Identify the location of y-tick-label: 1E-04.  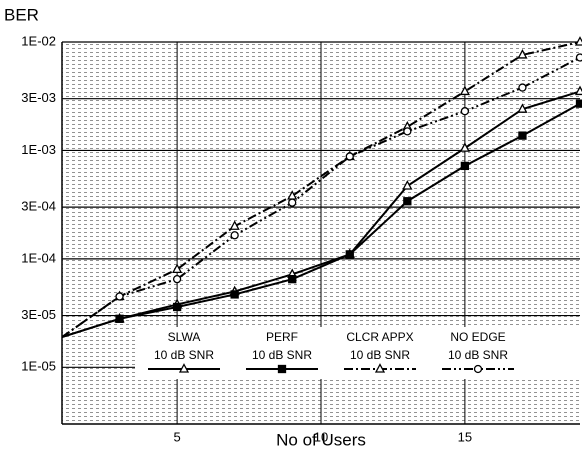
(38, 257).